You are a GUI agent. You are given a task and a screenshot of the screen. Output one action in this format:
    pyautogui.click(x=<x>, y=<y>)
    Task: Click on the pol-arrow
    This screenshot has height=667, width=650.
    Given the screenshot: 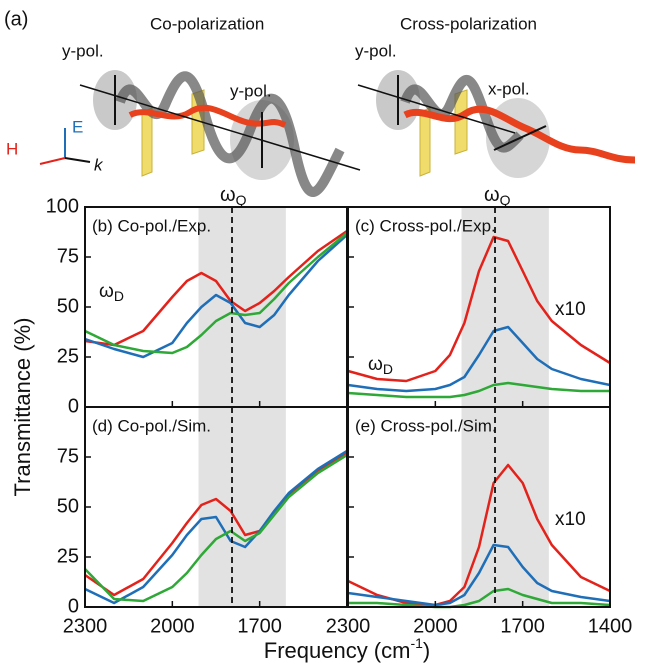 What is the action you would take?
    pyautogui.click(x=520, y=138)
    